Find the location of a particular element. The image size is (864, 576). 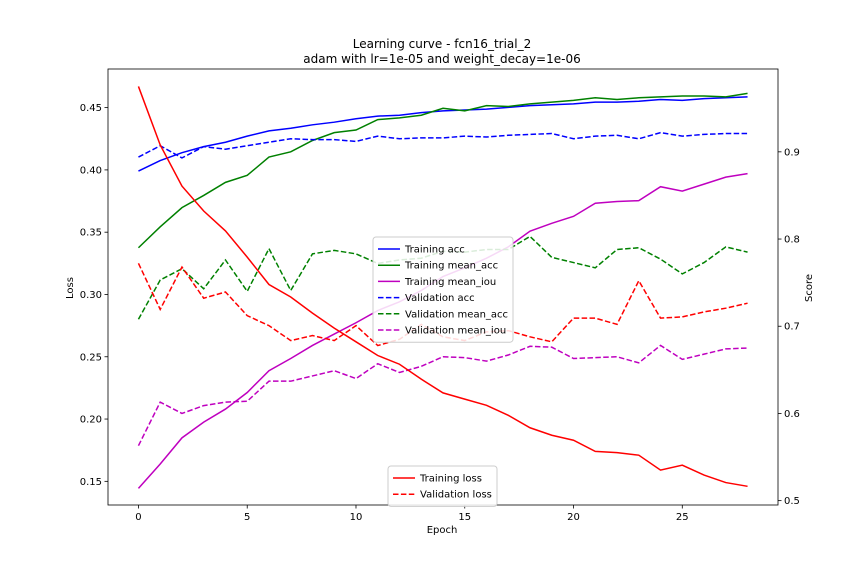

x-tick-label: 5 is located at coordinates (247, 517).